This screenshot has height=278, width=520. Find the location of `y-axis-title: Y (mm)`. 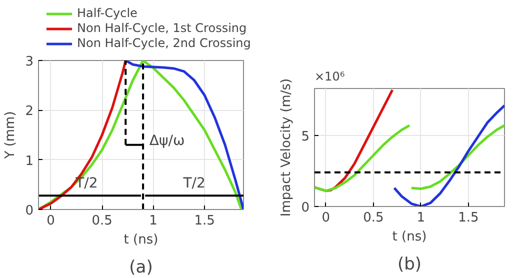

y-axis-title: Y (mm) is located at coordinates (10, 135).